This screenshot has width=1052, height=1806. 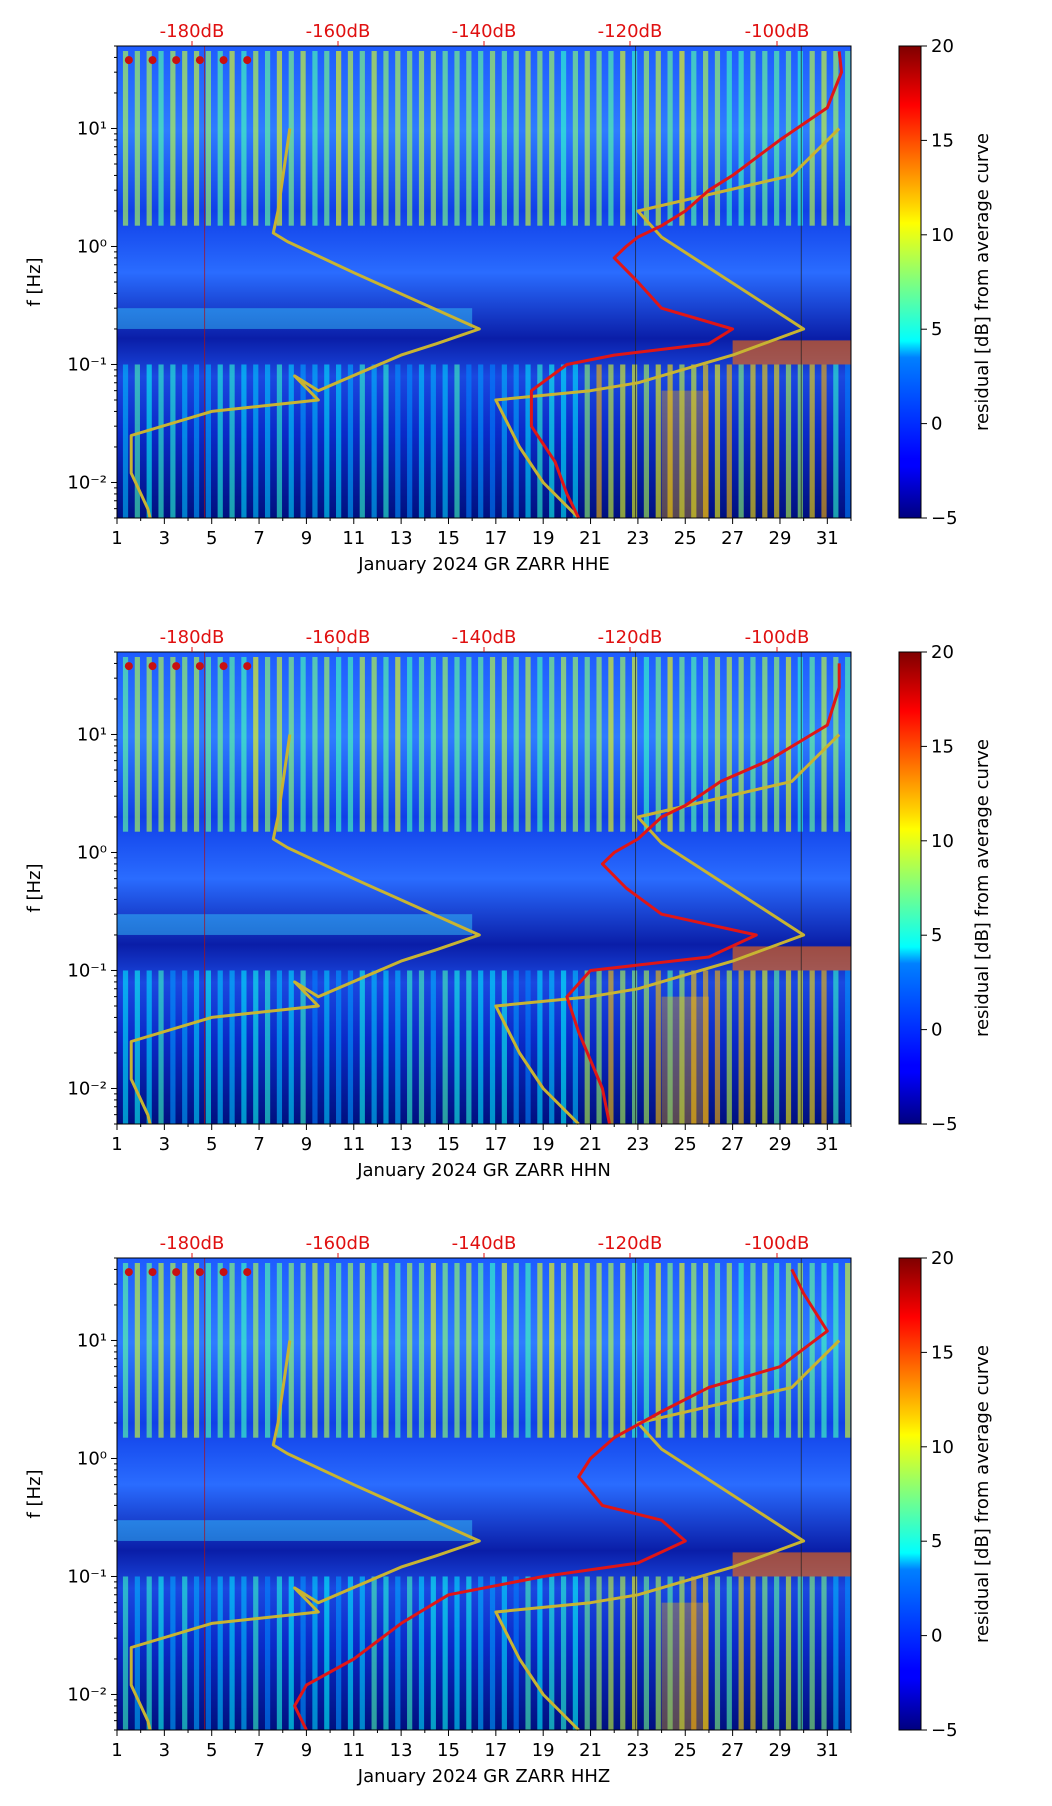 What do you see at coordinates (982, 888) in the screenshot?
I see `colorbar-label: residual [dB] from average curve` at bounding box center [982, 888].